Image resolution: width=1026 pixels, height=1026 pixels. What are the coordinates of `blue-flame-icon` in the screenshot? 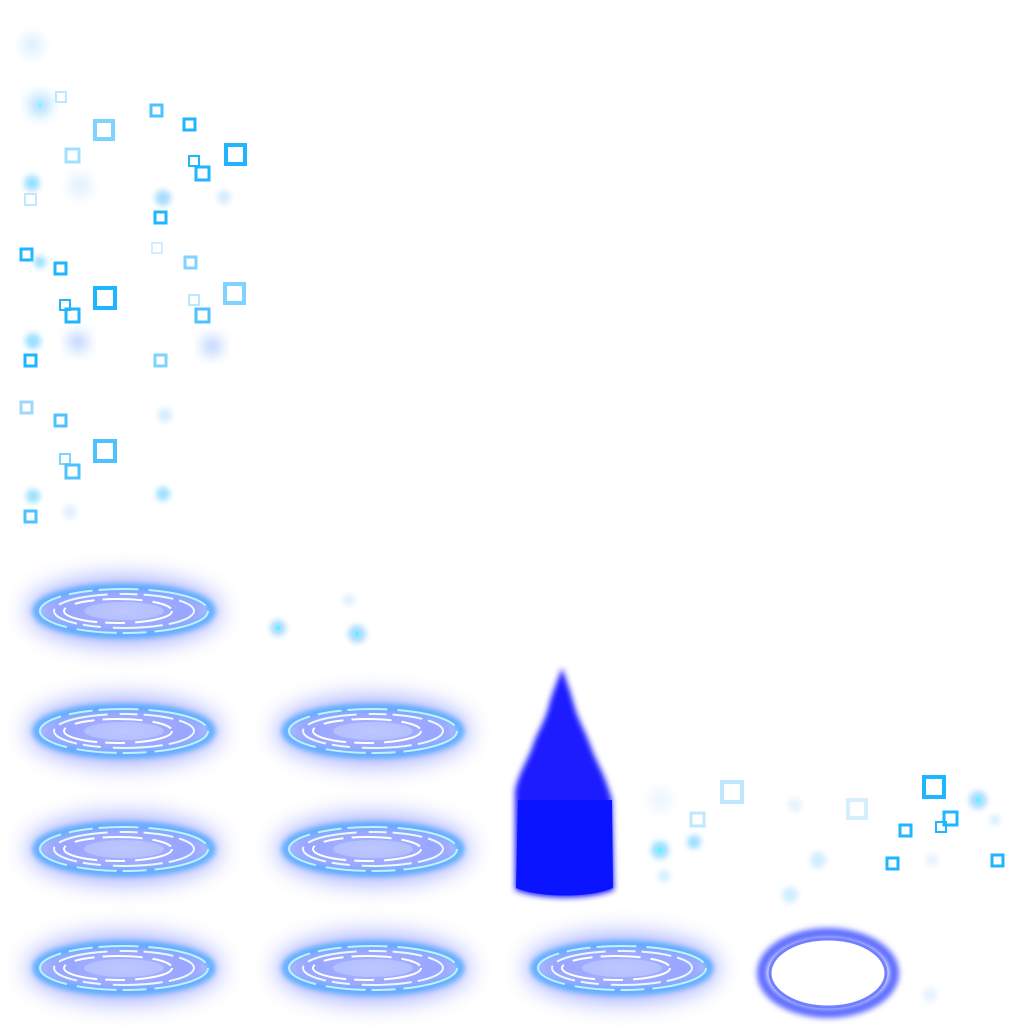 It's located at (564, 783).